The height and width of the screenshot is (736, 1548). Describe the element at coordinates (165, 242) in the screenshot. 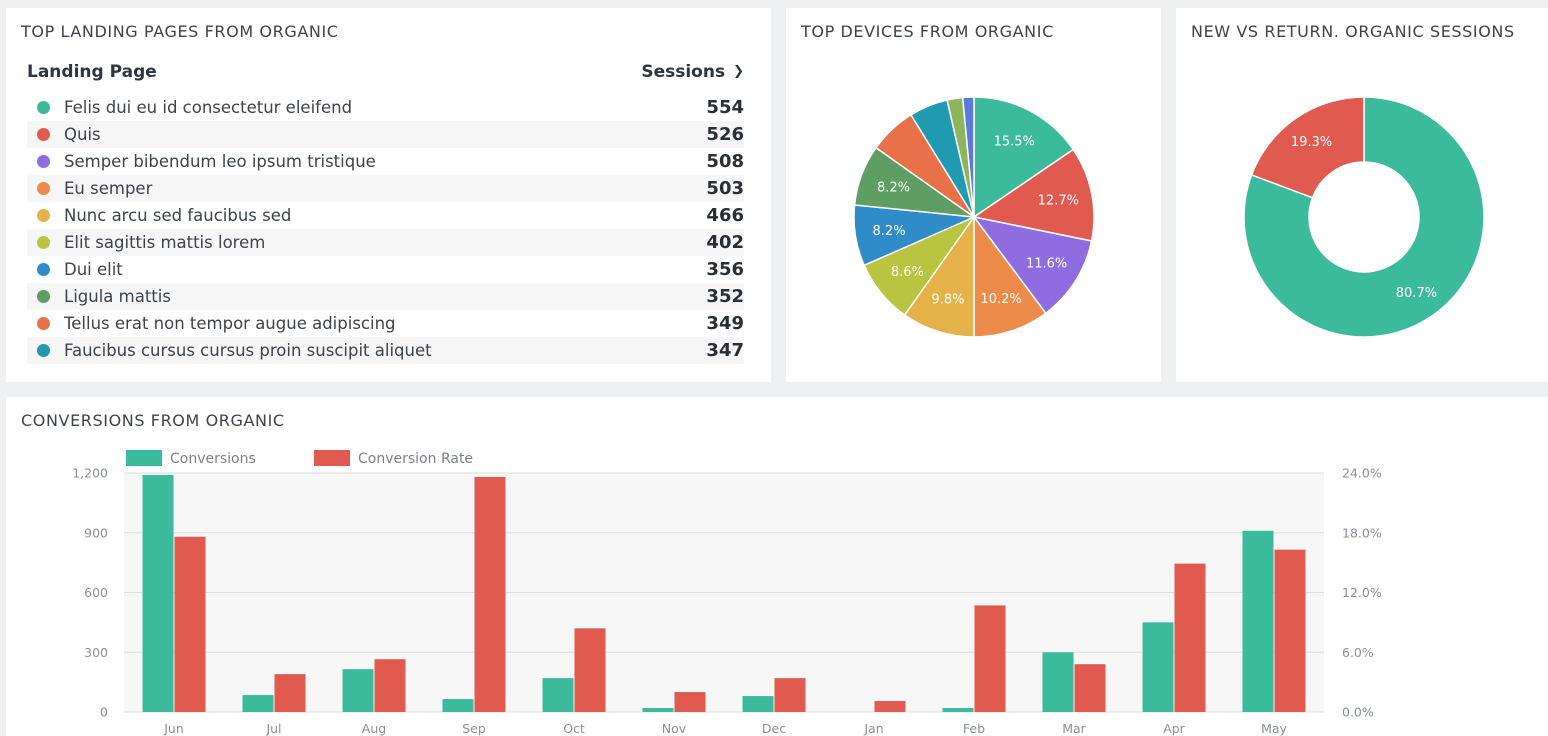

I see `landing-page-label: Elit sagittis mattis lorem` at that location.